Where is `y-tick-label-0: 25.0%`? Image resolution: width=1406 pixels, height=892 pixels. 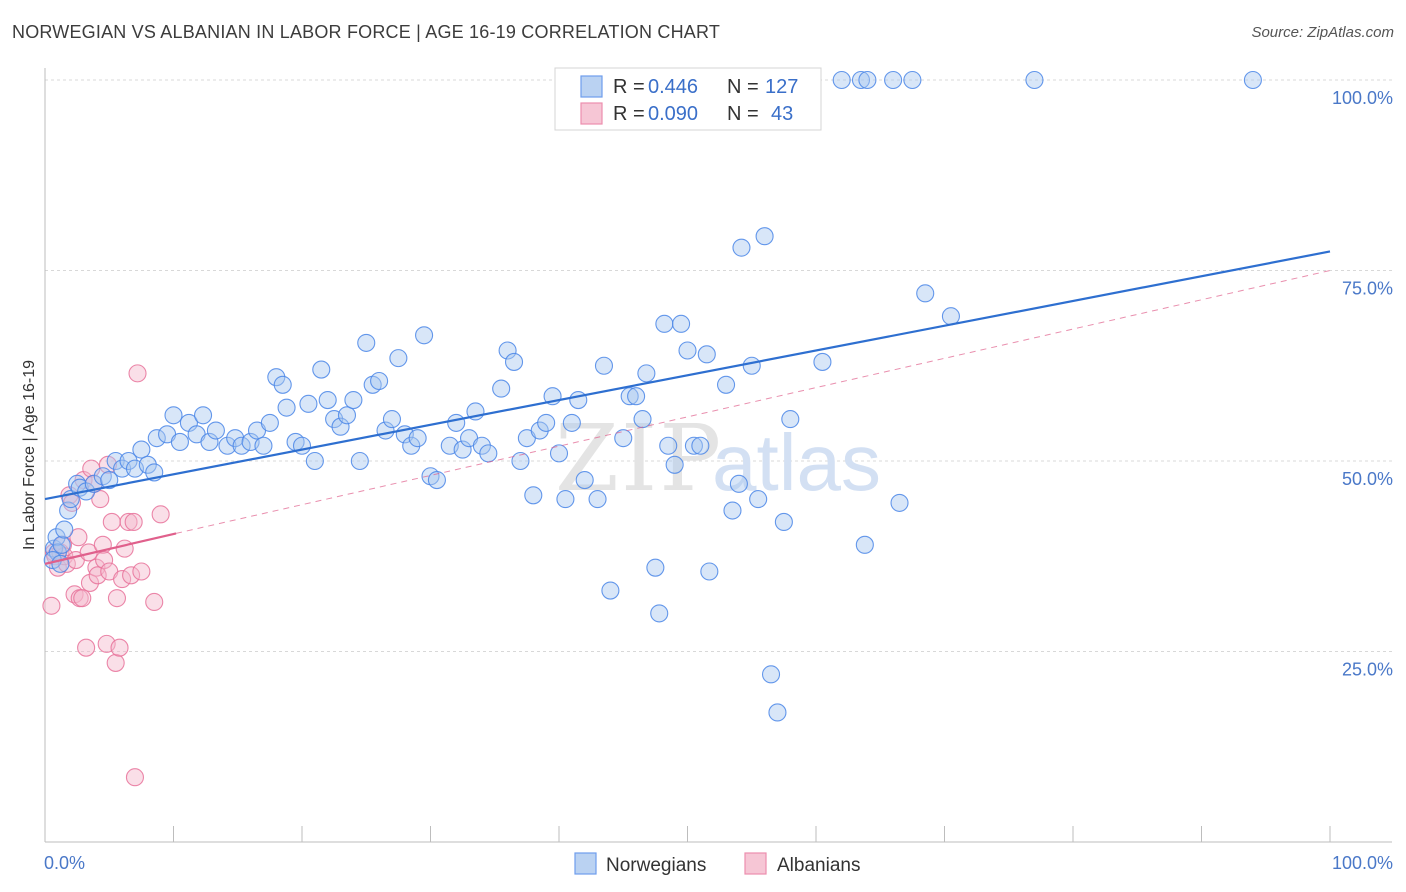
y-tick-label-0: 25.0% is located at coordinates (1367, 670).